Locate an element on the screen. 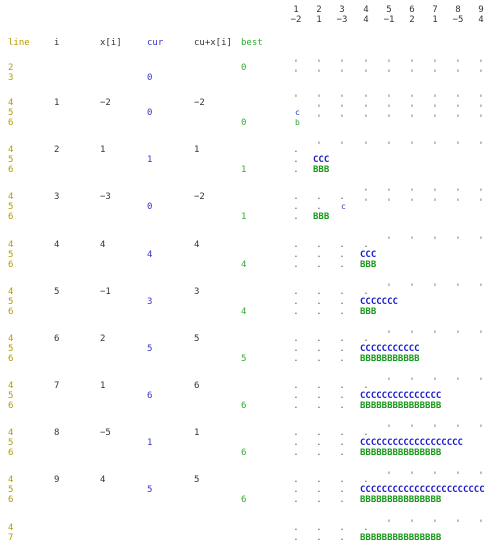 Image resolution: width=500 pixels, height=545 pixels. best-value: 6 is located at coordinates (244, 453).